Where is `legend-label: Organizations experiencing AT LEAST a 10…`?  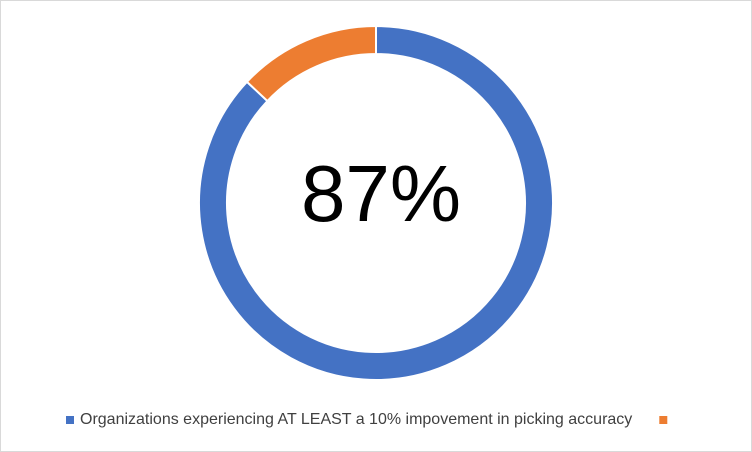
legend-label: Organizations experiencing AT LEAST a 10… is located at coordinates (356, 419).